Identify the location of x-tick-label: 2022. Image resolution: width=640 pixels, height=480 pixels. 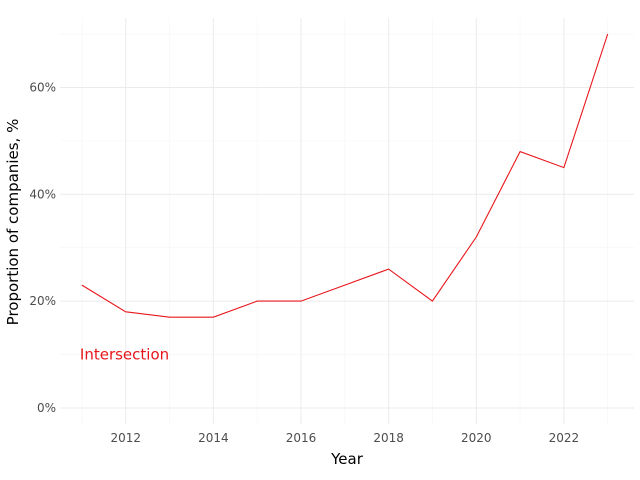
(564, 438).